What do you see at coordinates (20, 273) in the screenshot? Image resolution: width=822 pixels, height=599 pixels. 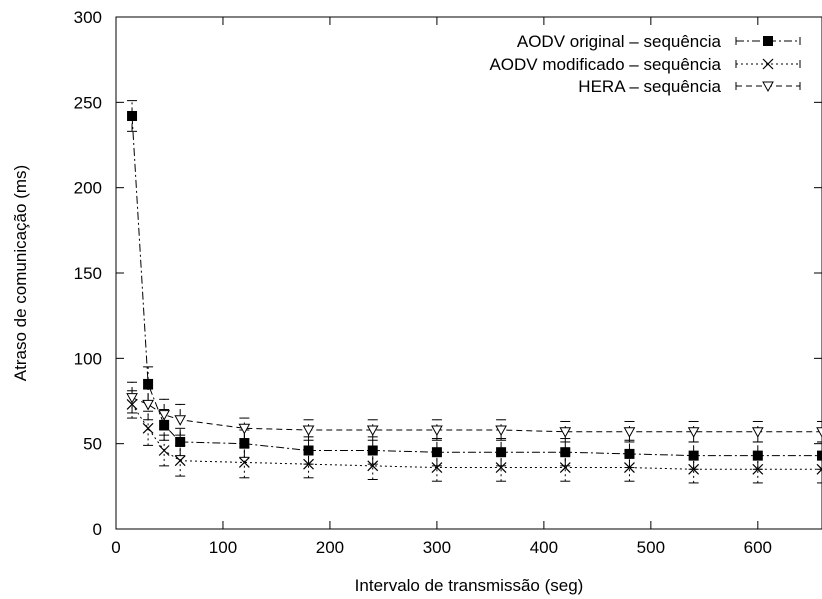 I see `y-axis-label: Atraso de comunicação (ms)` at bounding box center [20, 273].